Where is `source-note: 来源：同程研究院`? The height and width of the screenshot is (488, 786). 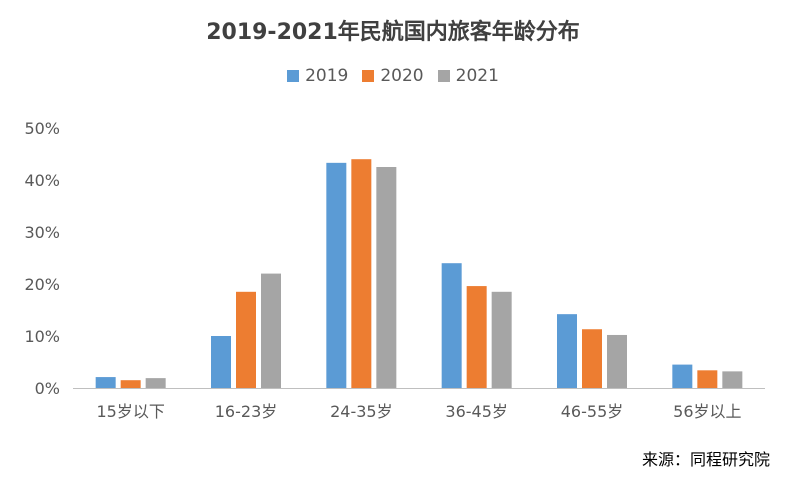
source-note: 来源：同程研究院 is located at coordinates (705, 459).